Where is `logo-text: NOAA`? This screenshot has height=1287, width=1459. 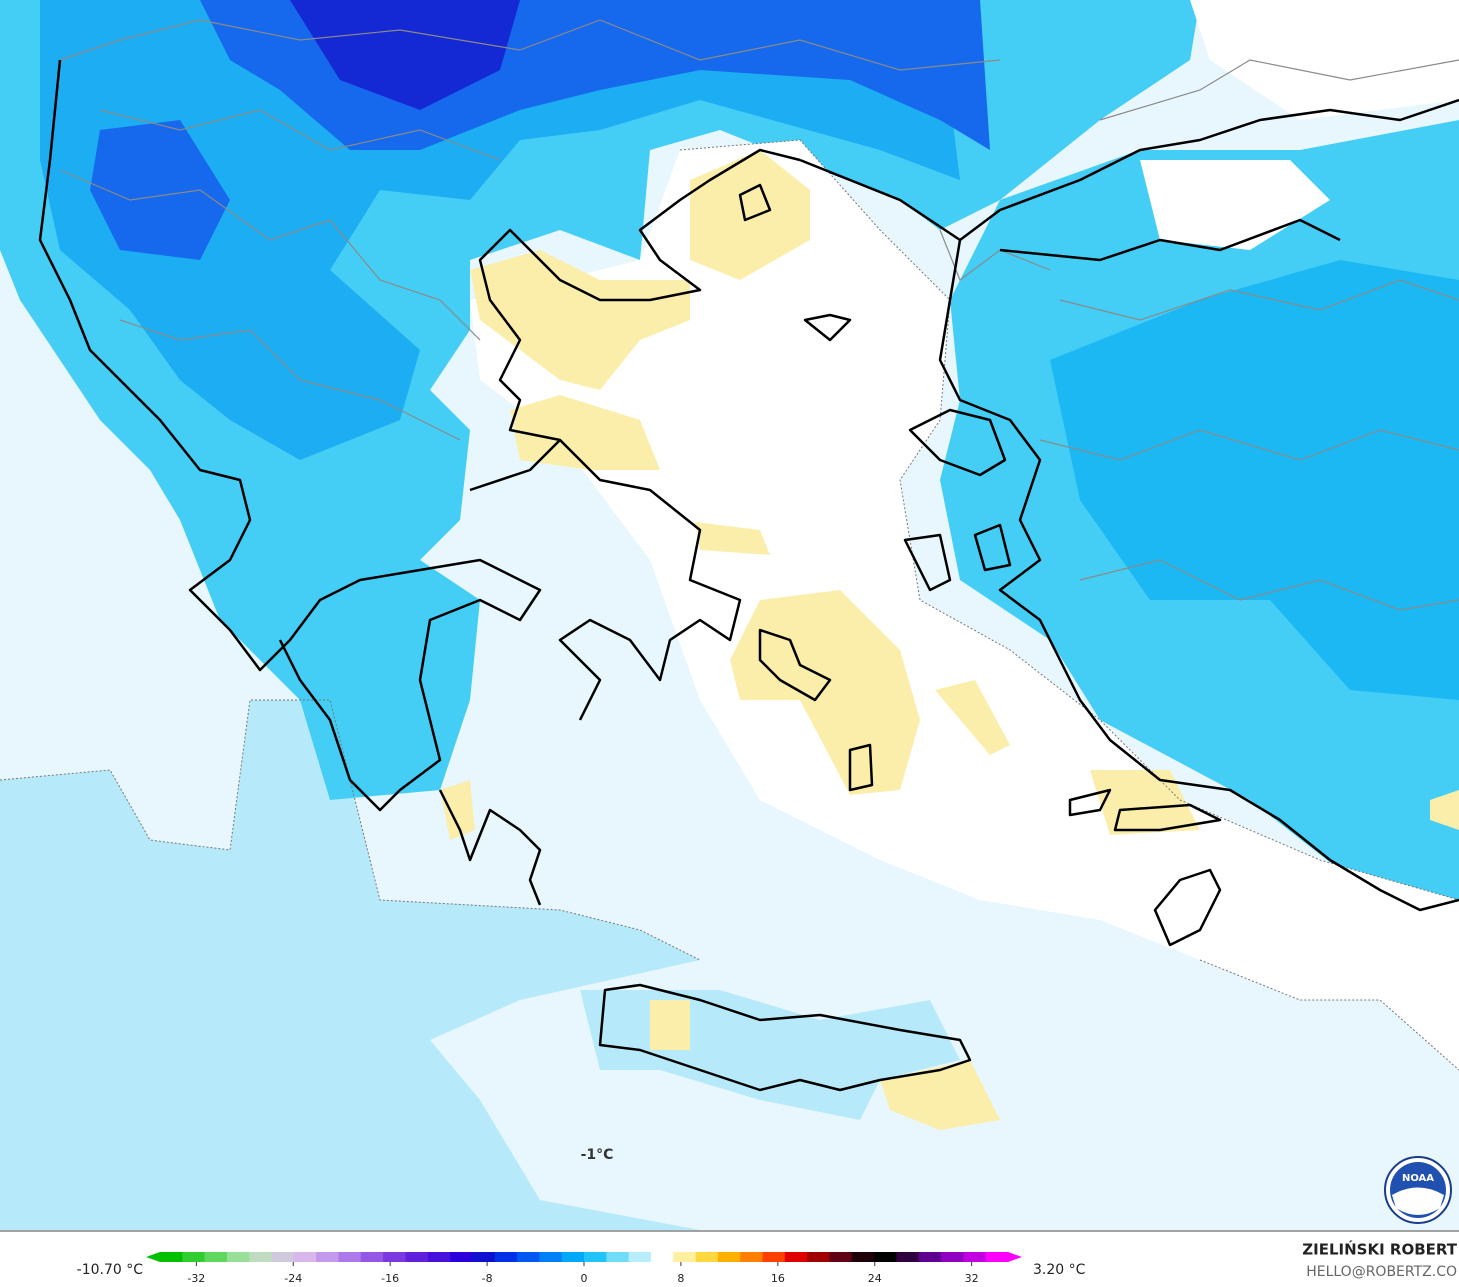 logo-text: NOAA is located at coordinates (1418, 1178).